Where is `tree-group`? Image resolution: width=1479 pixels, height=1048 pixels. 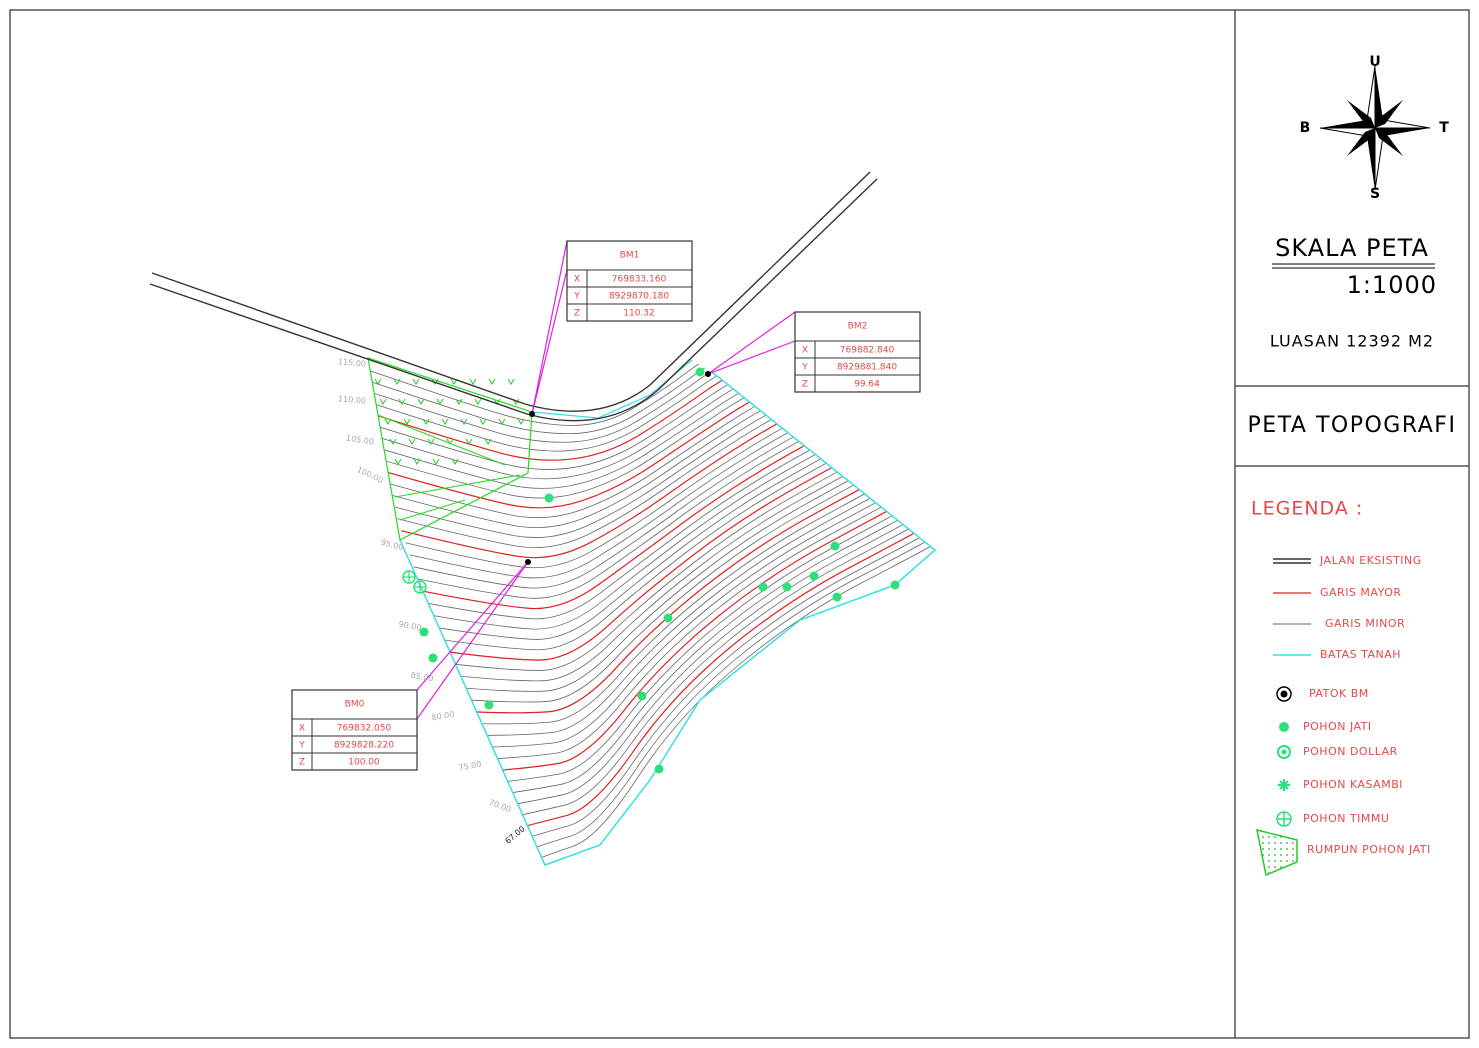
tree-group is located at coordinates (651, 570).